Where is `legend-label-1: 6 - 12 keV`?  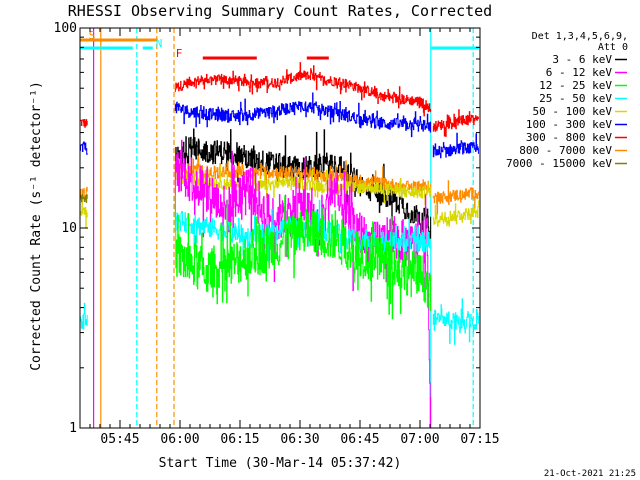
legend-label-1: 6 - 12 keV is located at coordinates (579, 72).